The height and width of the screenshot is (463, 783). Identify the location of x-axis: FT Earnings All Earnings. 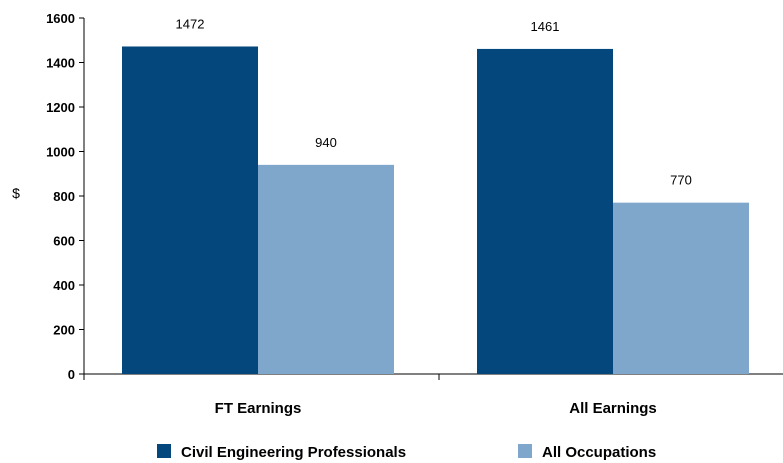
(433, 395).